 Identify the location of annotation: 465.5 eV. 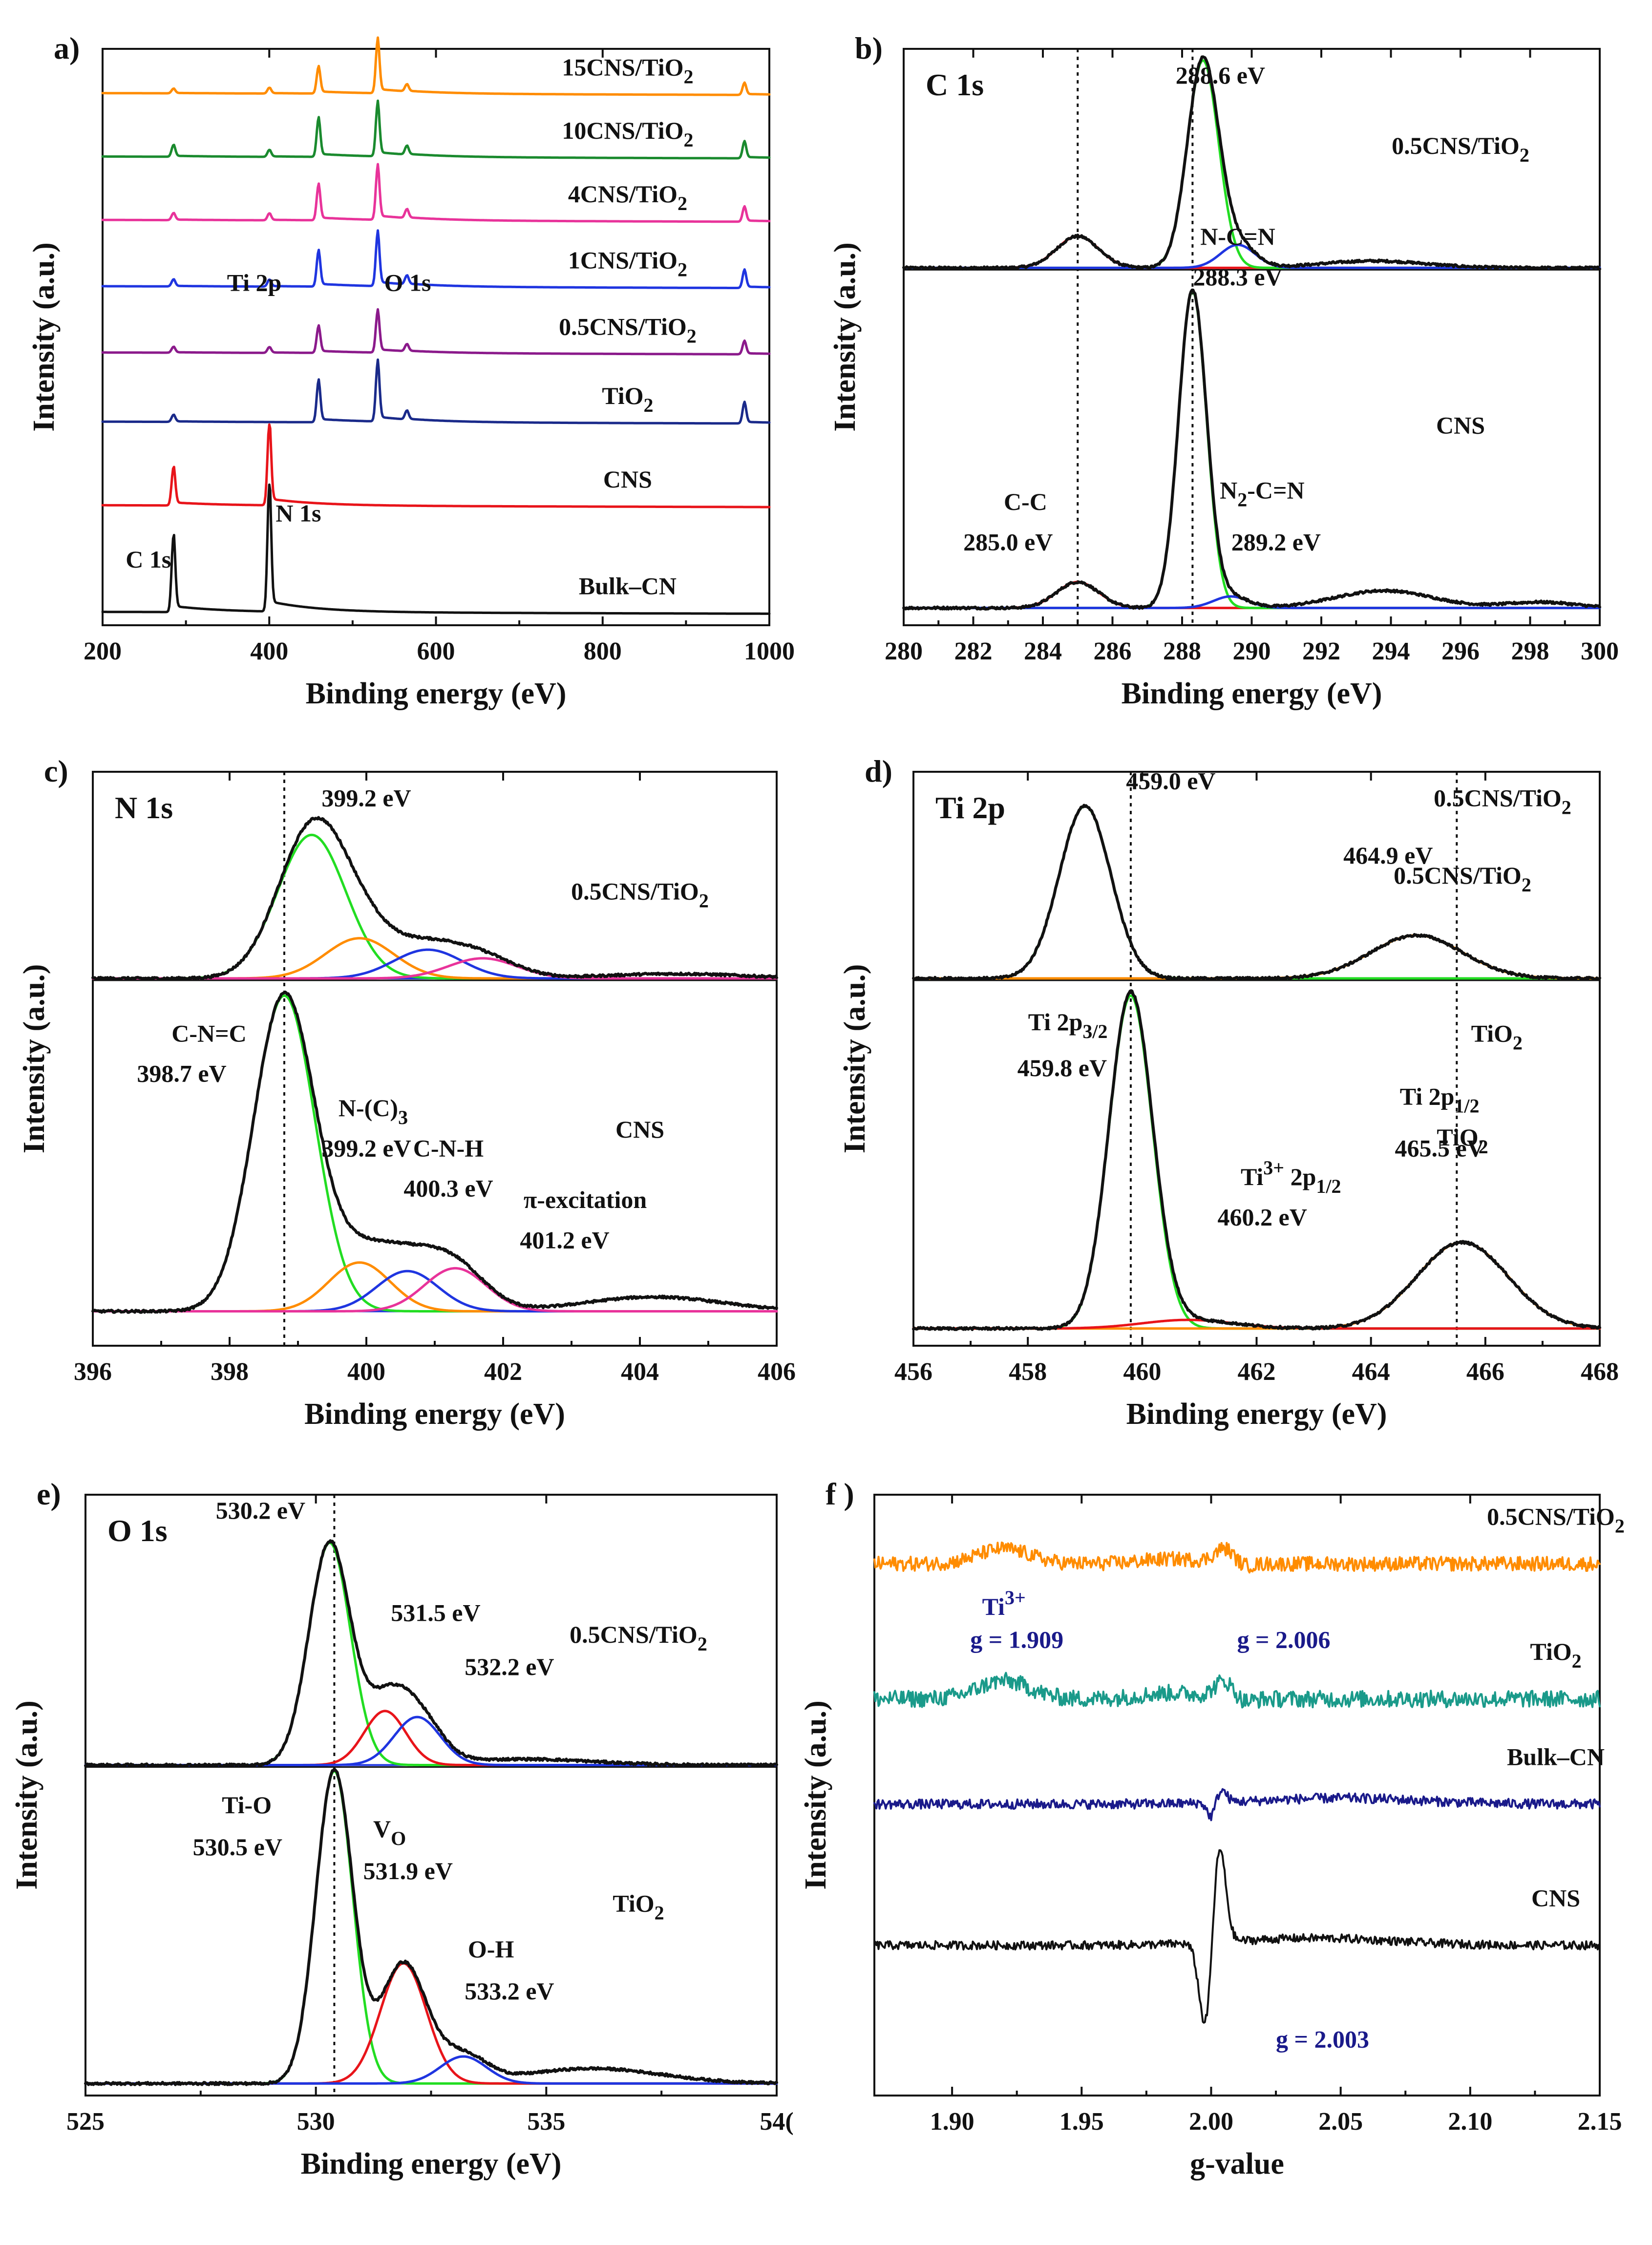
(1439, 1148).